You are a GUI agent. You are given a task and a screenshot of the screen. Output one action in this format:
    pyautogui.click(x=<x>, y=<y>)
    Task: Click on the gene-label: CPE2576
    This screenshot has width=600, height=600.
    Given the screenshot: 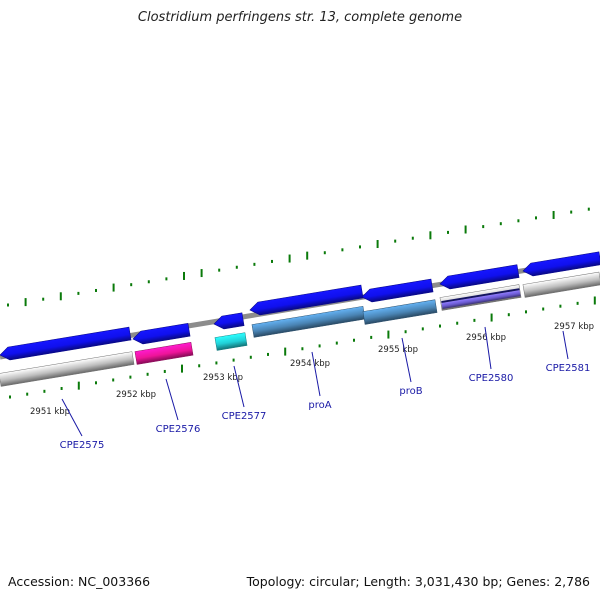 What is the action you would take?
    pyautogui.click(x=178, y=429)
    